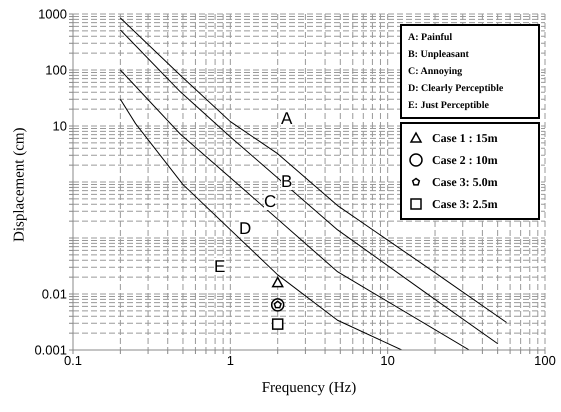  Describe the element at coordinates (19, 184) in the screenshot. I see `y-axis-title: Displacement (cm)` at that location.